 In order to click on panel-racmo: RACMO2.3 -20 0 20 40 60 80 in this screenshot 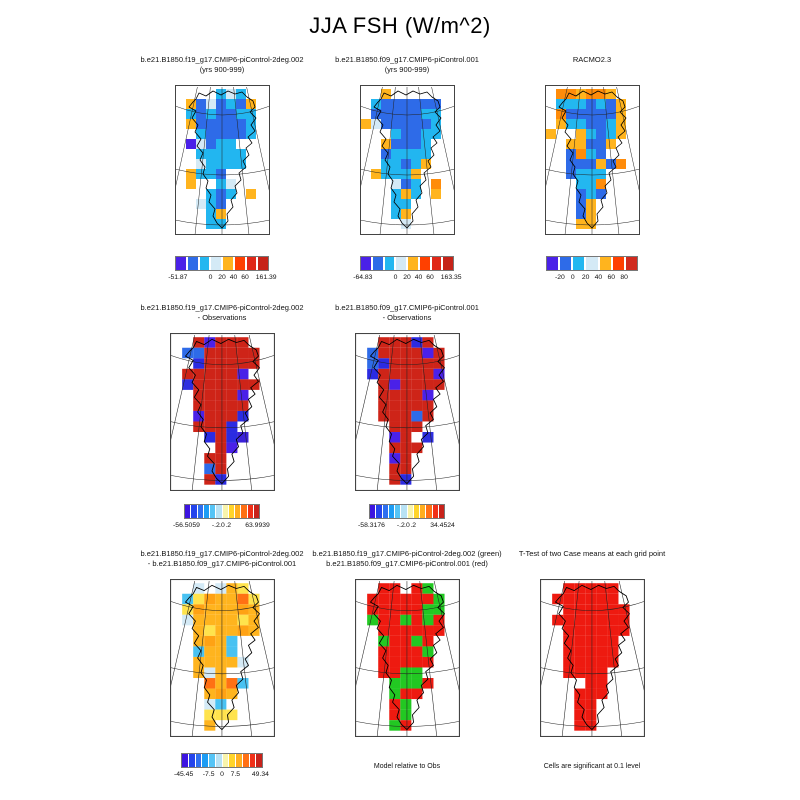, I will do `click(592, 169)`.